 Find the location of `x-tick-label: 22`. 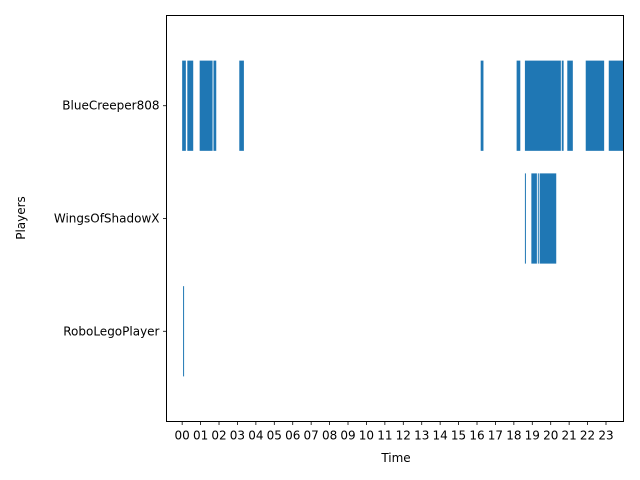

x-tick-label: 22 is located at coordinates (587, 436).